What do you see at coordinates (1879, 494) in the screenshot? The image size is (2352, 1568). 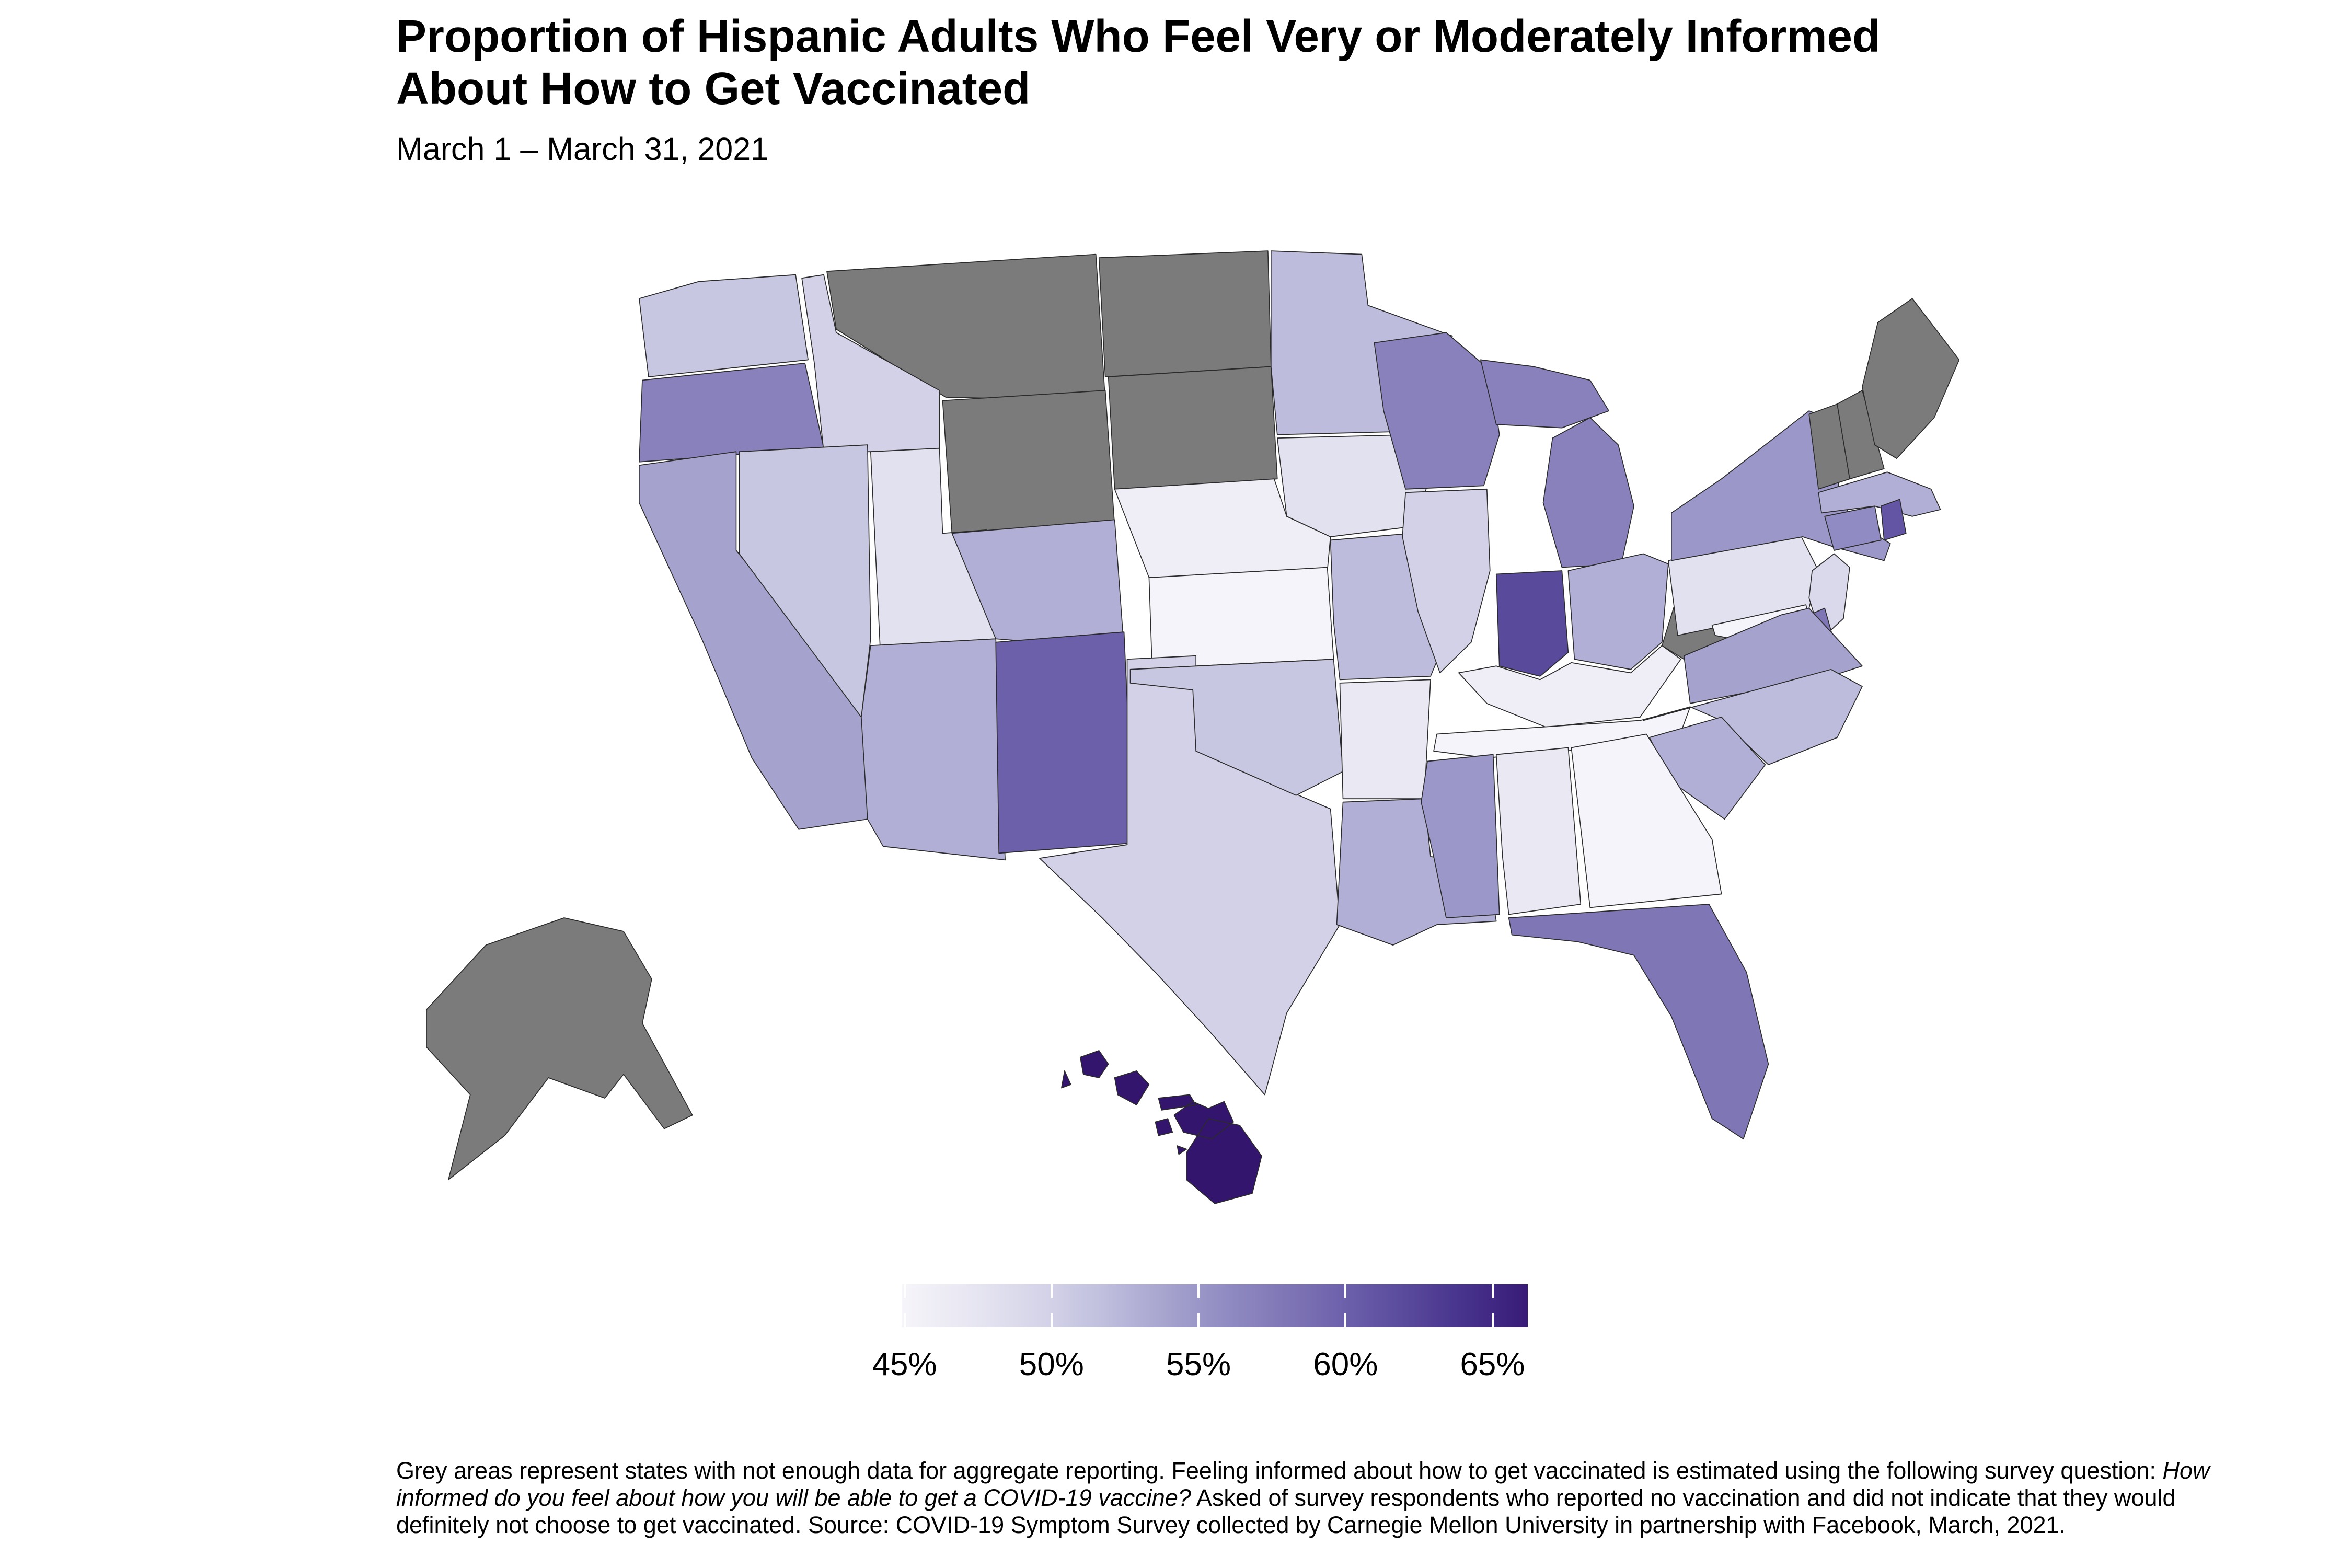 I see `state-ma` at bounding box center [1879, 494].